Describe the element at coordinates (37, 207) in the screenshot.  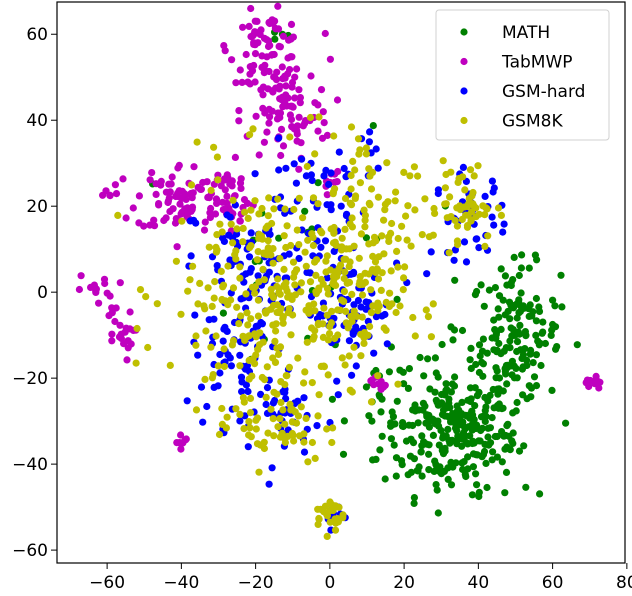
I see `y-tick-label: 20` at that location.